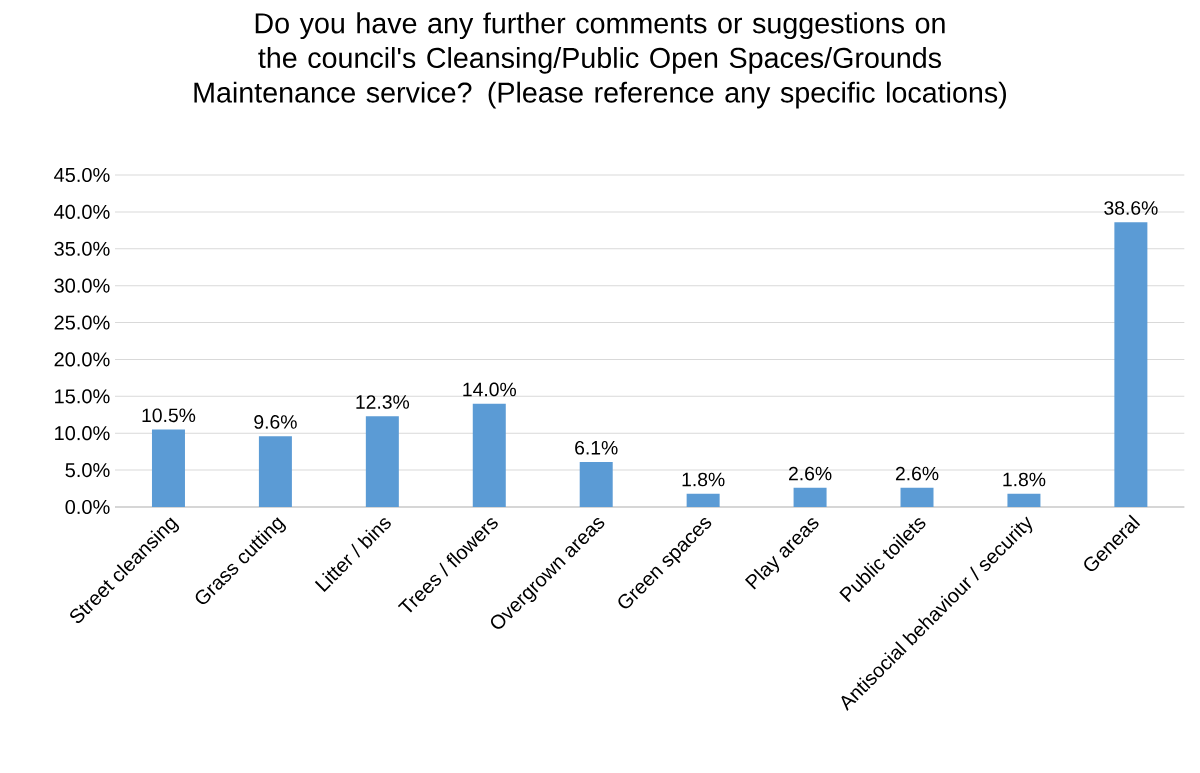  Describe the element at coordinates (82, 433) in the screenshot. I see `y-tick-label: 10.0%` at that location.